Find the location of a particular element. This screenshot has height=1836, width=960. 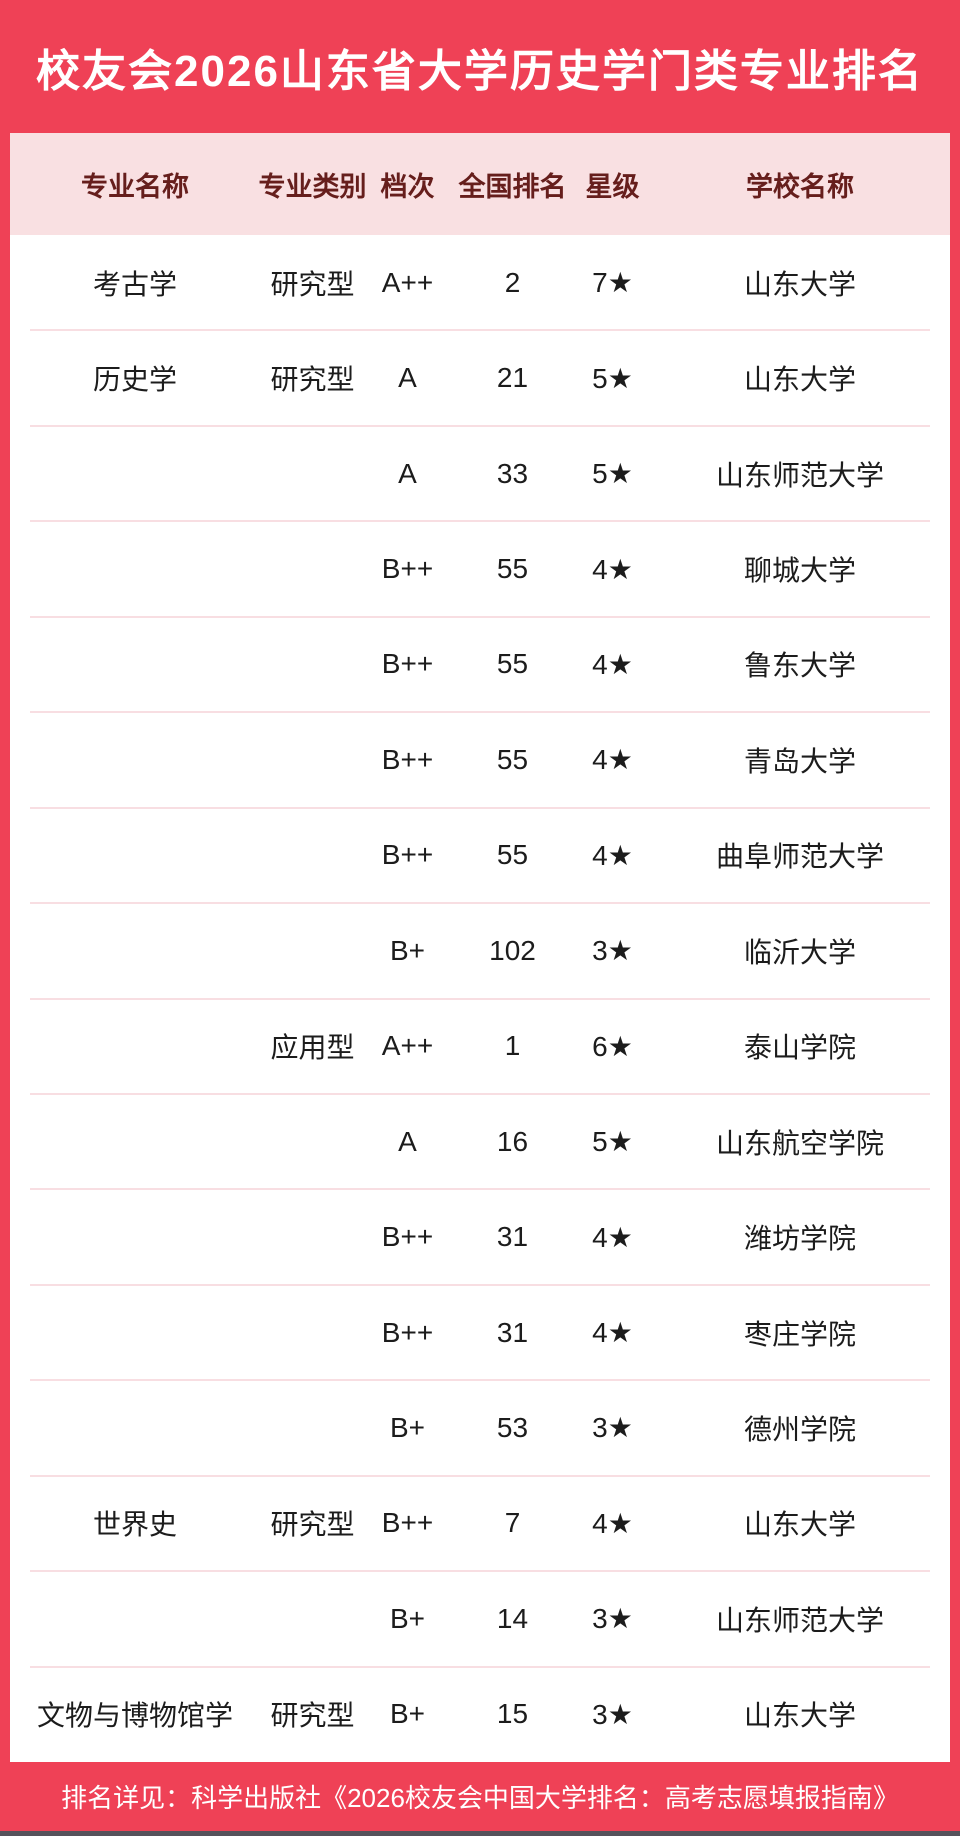

table-row: B++ 31 4★ 枣庄学院 is located at coordinates (480, 1331).